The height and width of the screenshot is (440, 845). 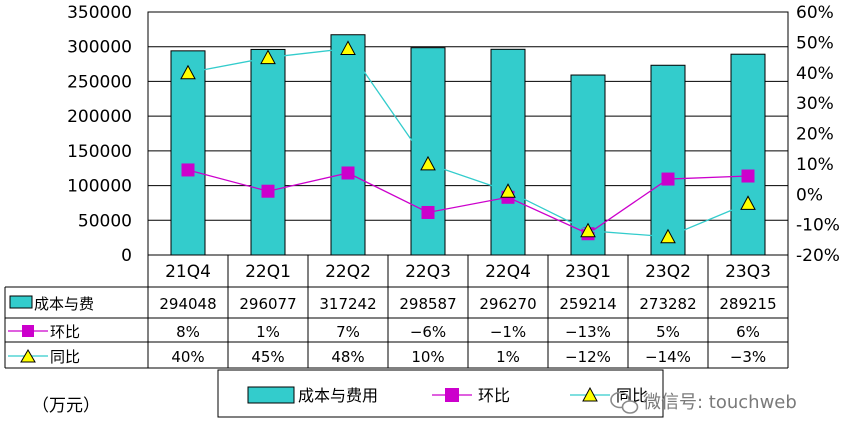 I want to click on y2-tick-label: 50%, so click(x=815, y=43).